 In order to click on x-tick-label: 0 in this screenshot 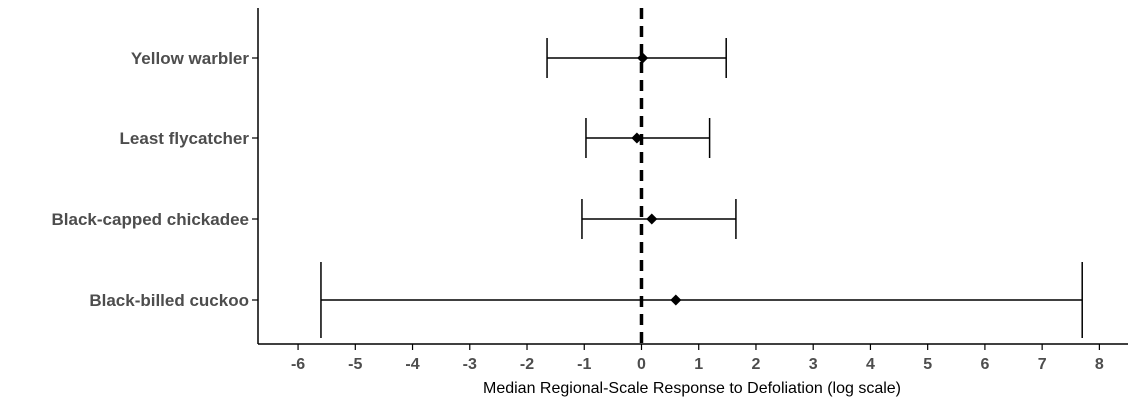, I will do `click(641, 364)`.